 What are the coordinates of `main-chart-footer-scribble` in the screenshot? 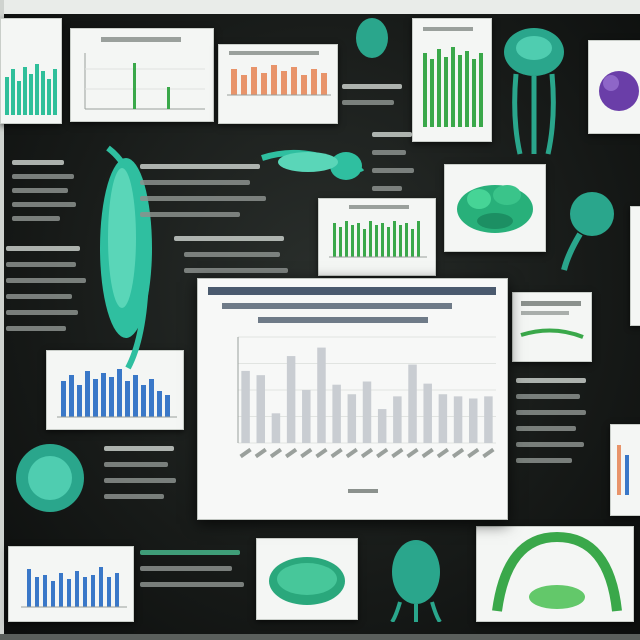 It's located at (363, 491).